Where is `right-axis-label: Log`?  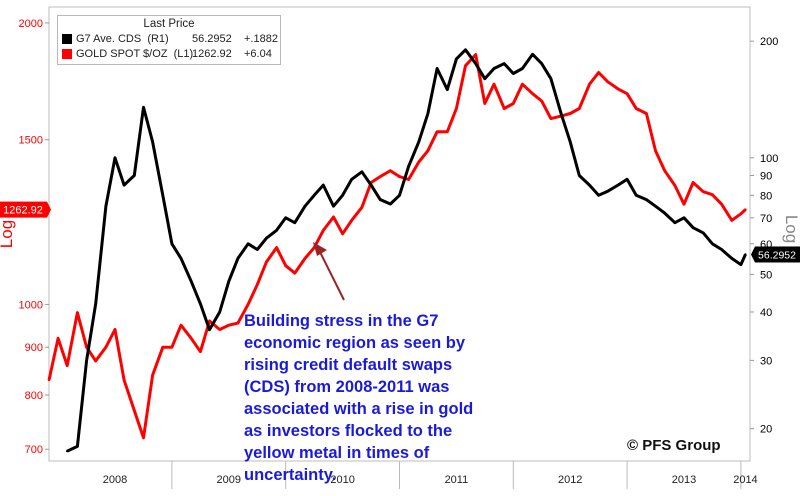
right-axis-label: Log is located at coordinates (791, 229).